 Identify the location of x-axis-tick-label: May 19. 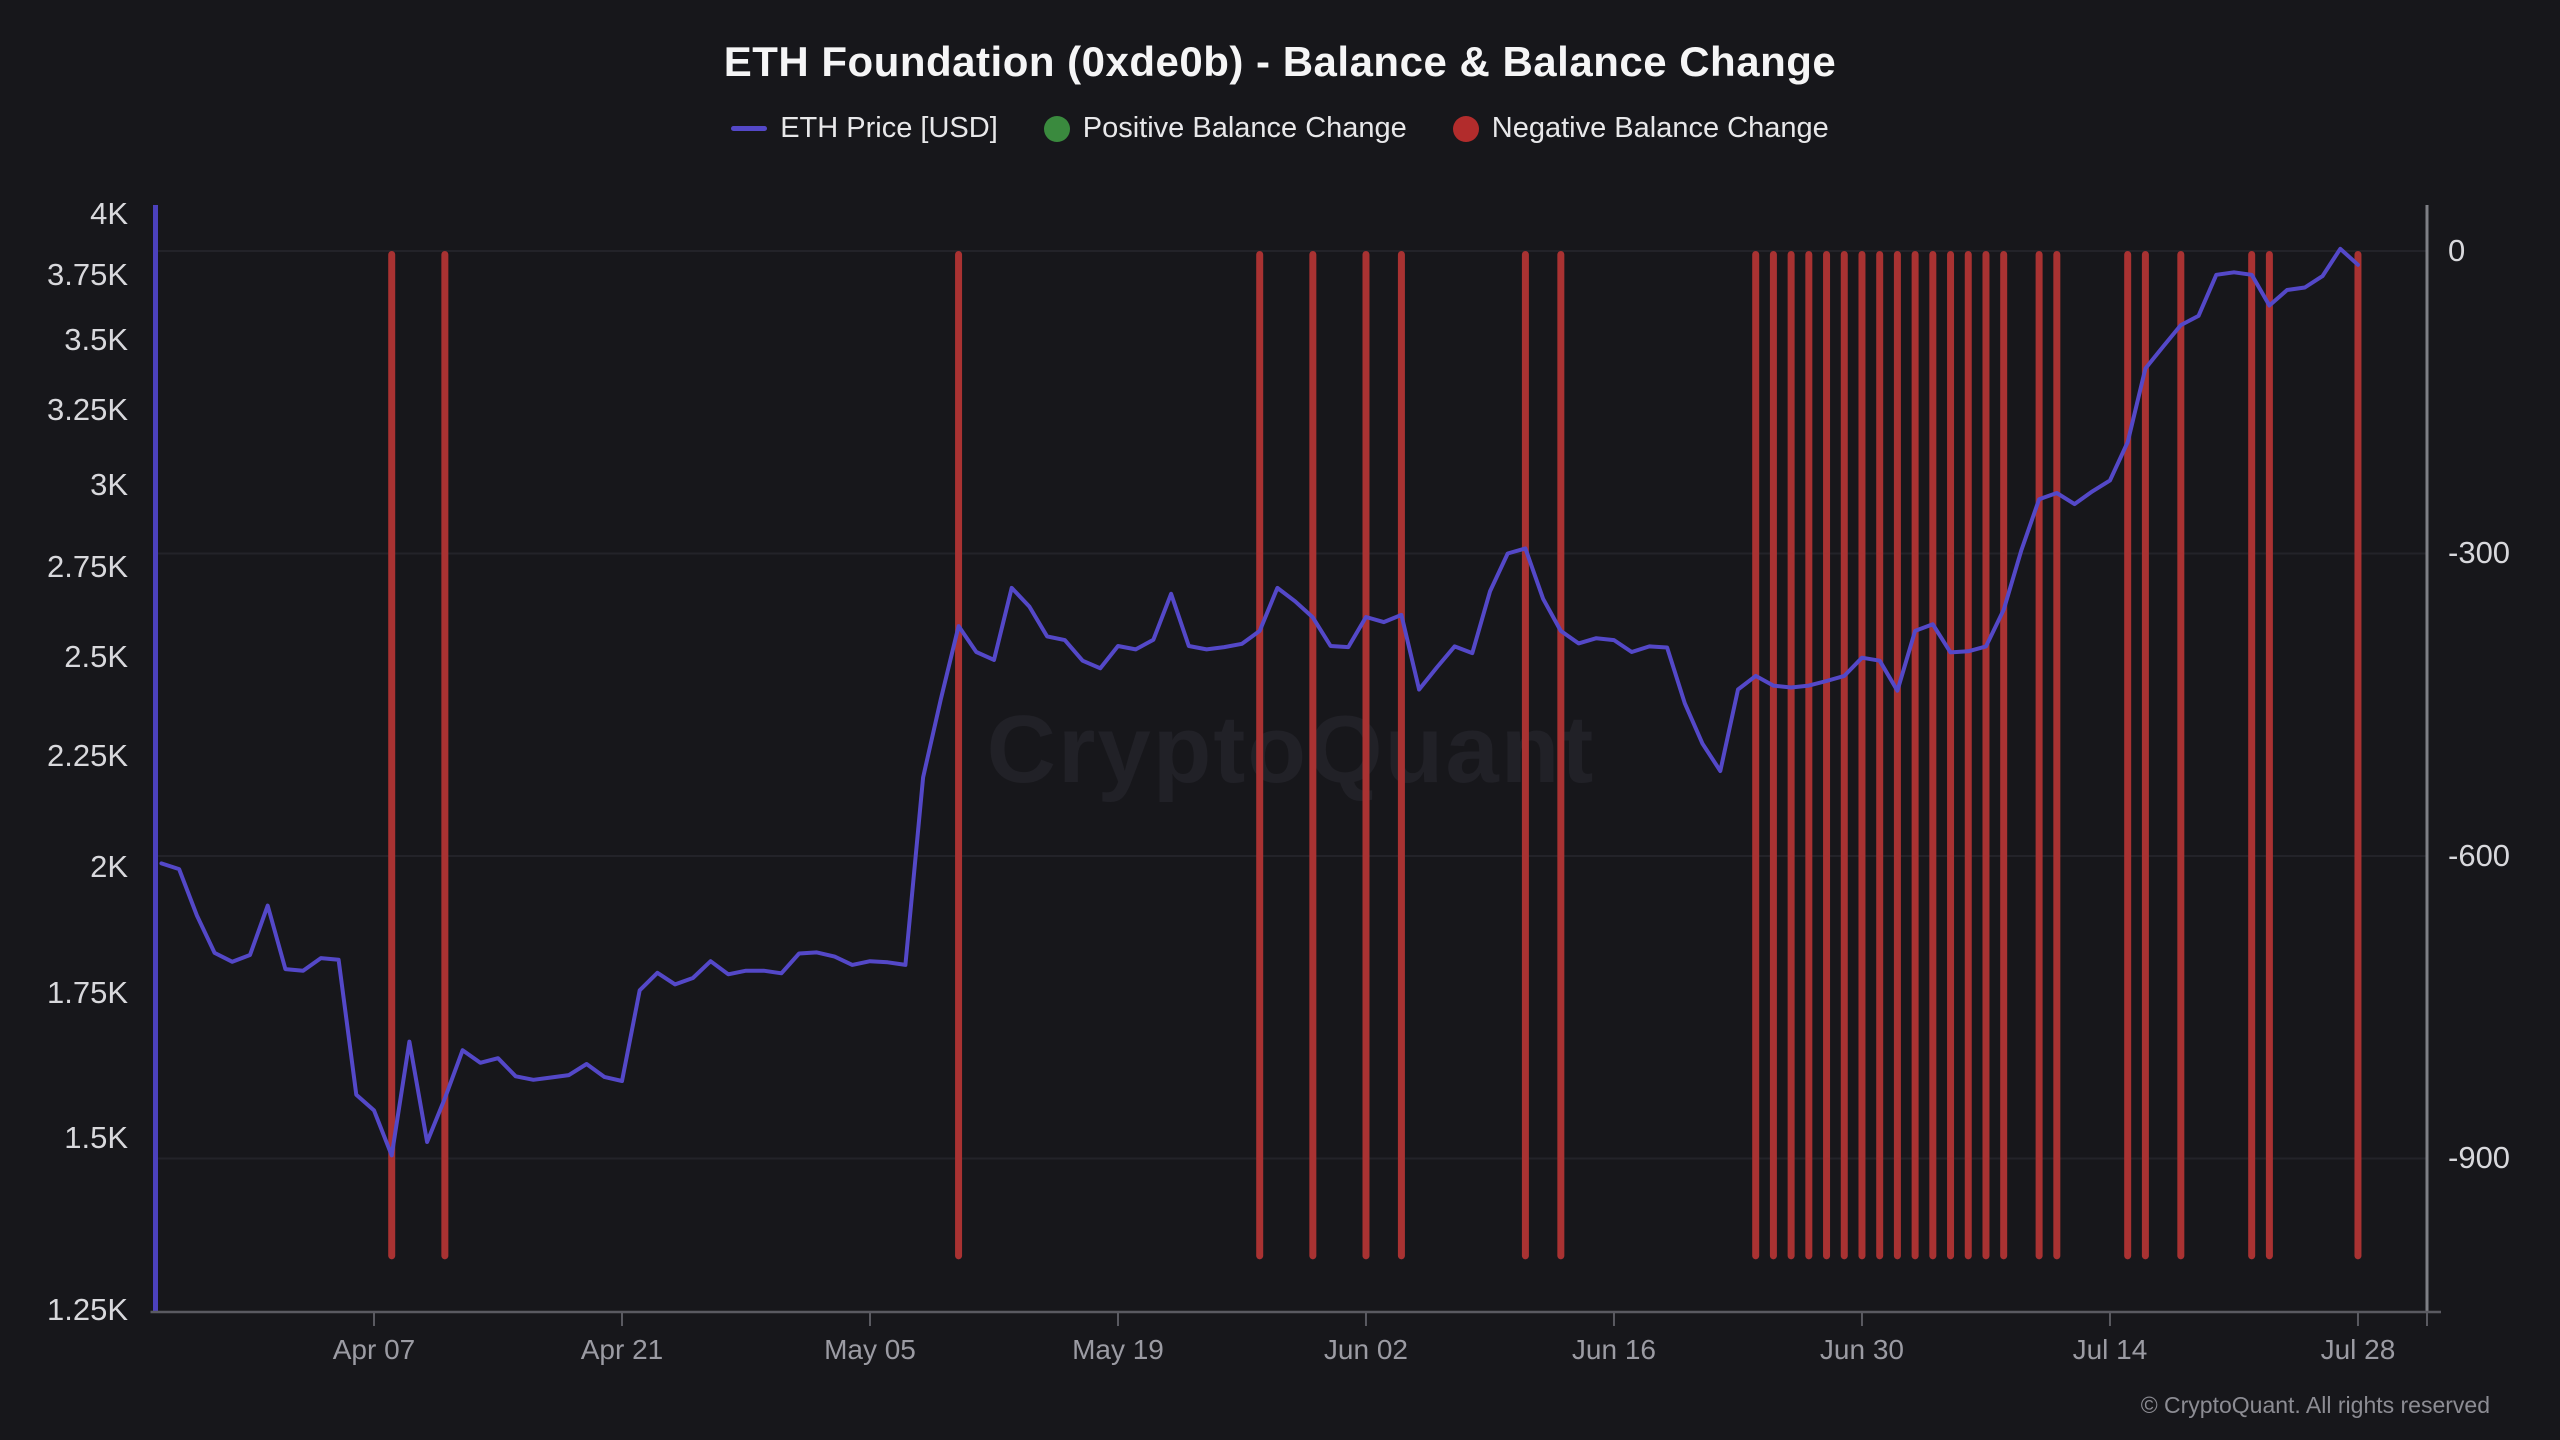
(1118, 1349).